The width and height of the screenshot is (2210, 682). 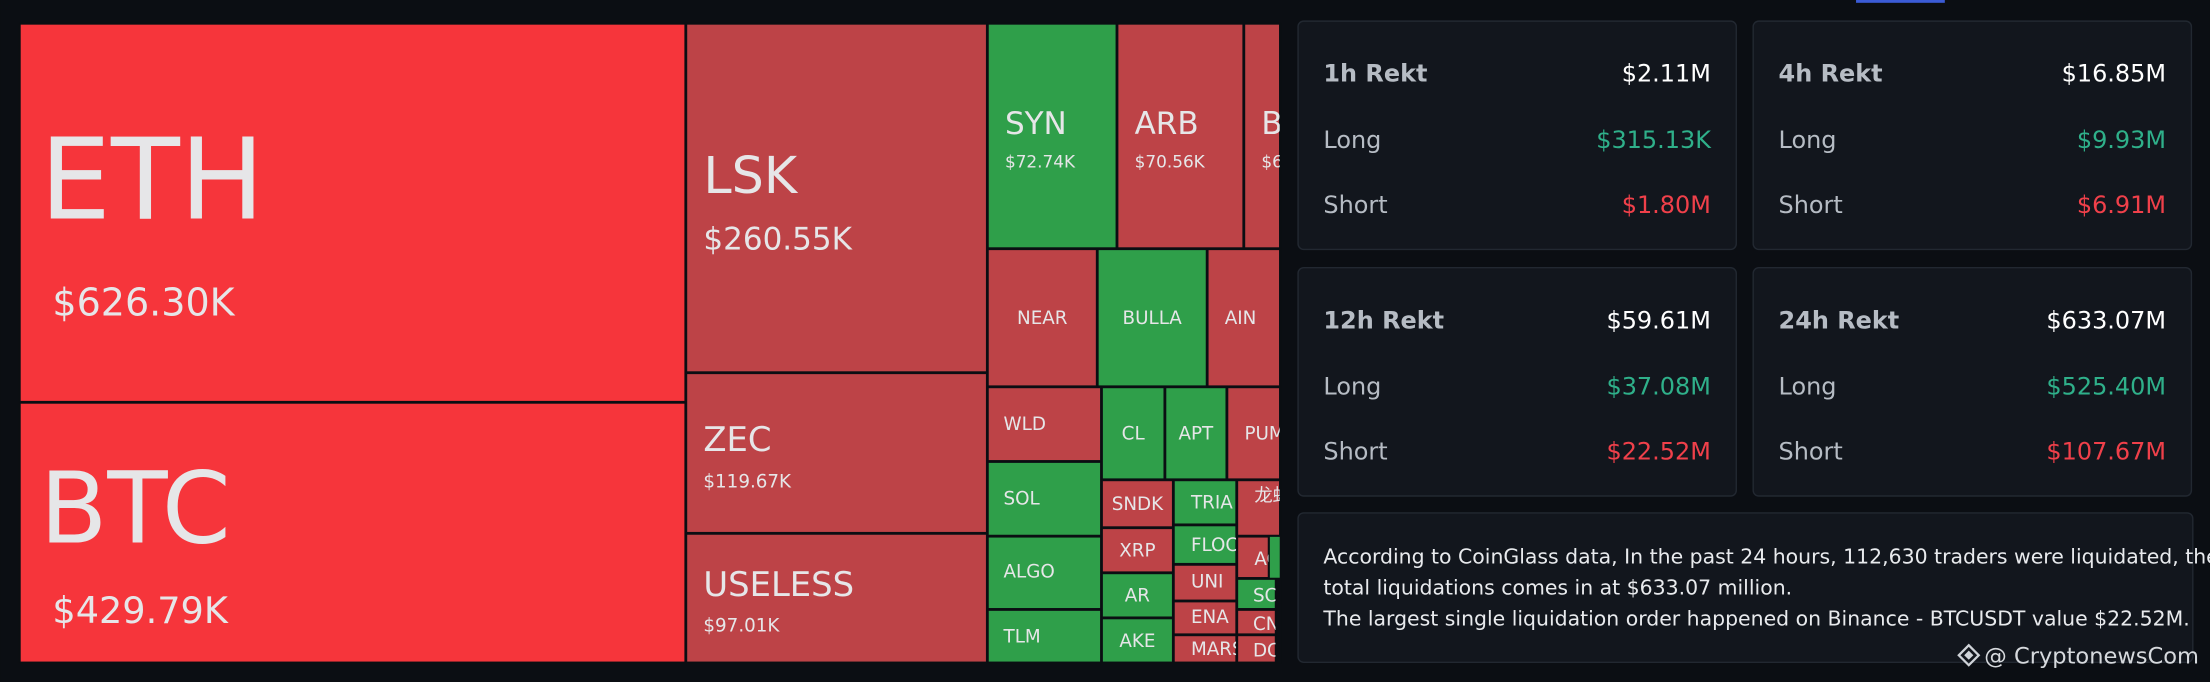 I want to click on tile-label: FLOC, so click(x=1214, y=545).